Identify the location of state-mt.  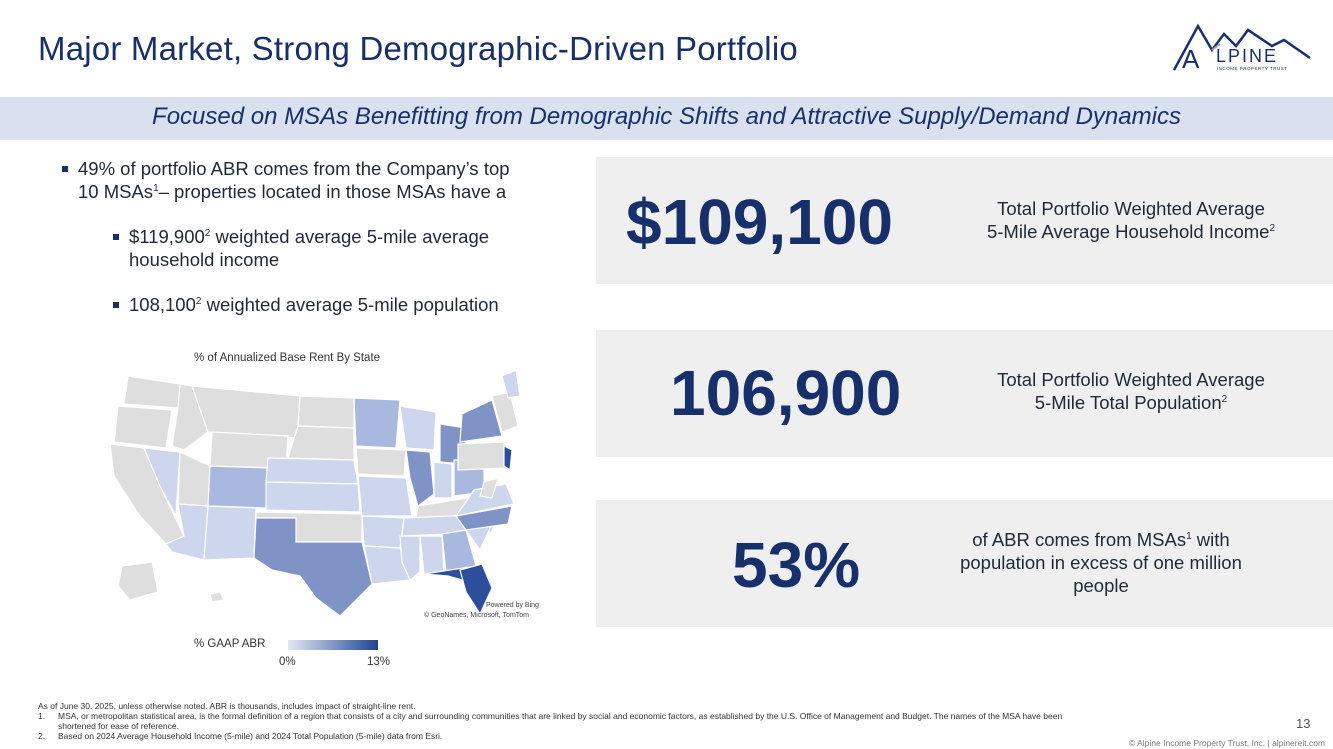
(246, 412).